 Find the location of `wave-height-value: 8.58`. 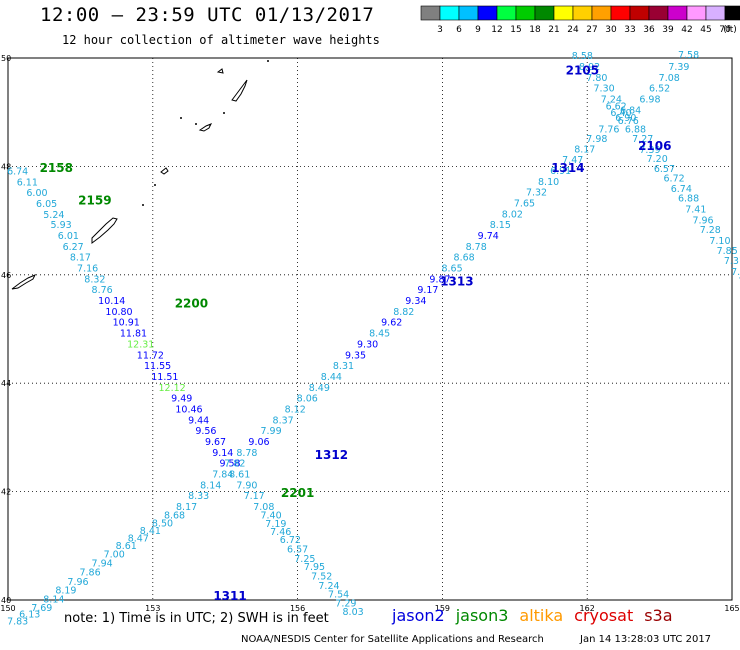

wave-height-value: 8.58 is located at coordinates (582, 56).